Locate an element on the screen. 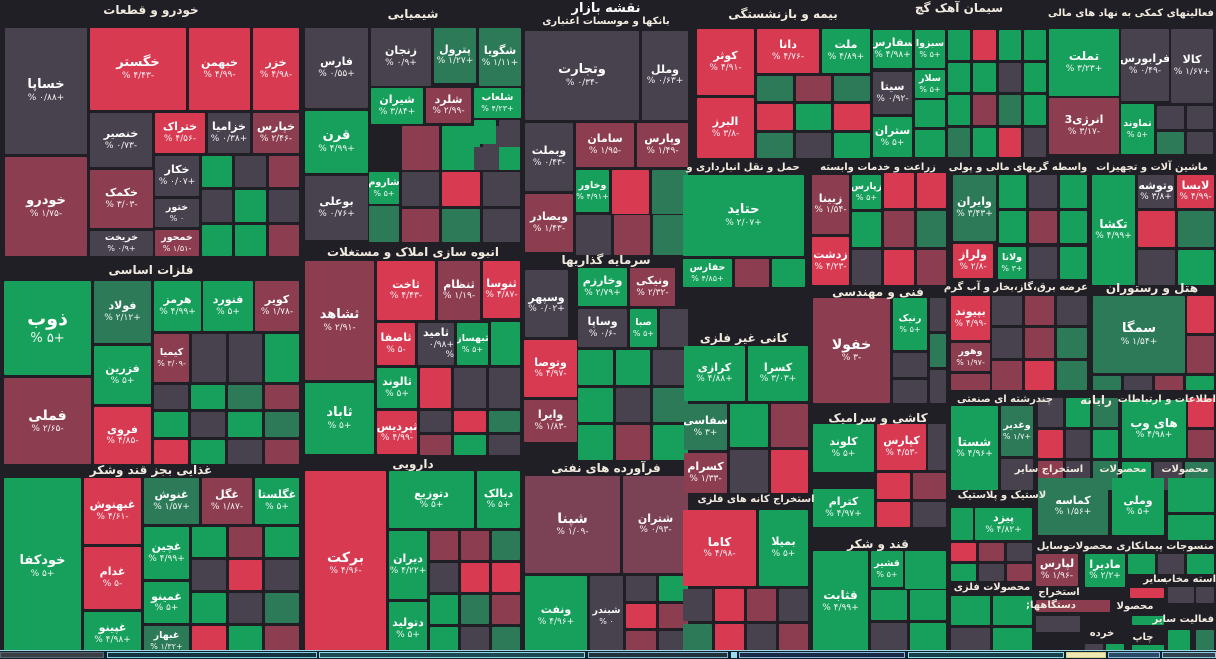 This screenshot has width=1216, height=659. stock-tile: فارس +۰/۵۵ % is located at coordinates (336, 68).